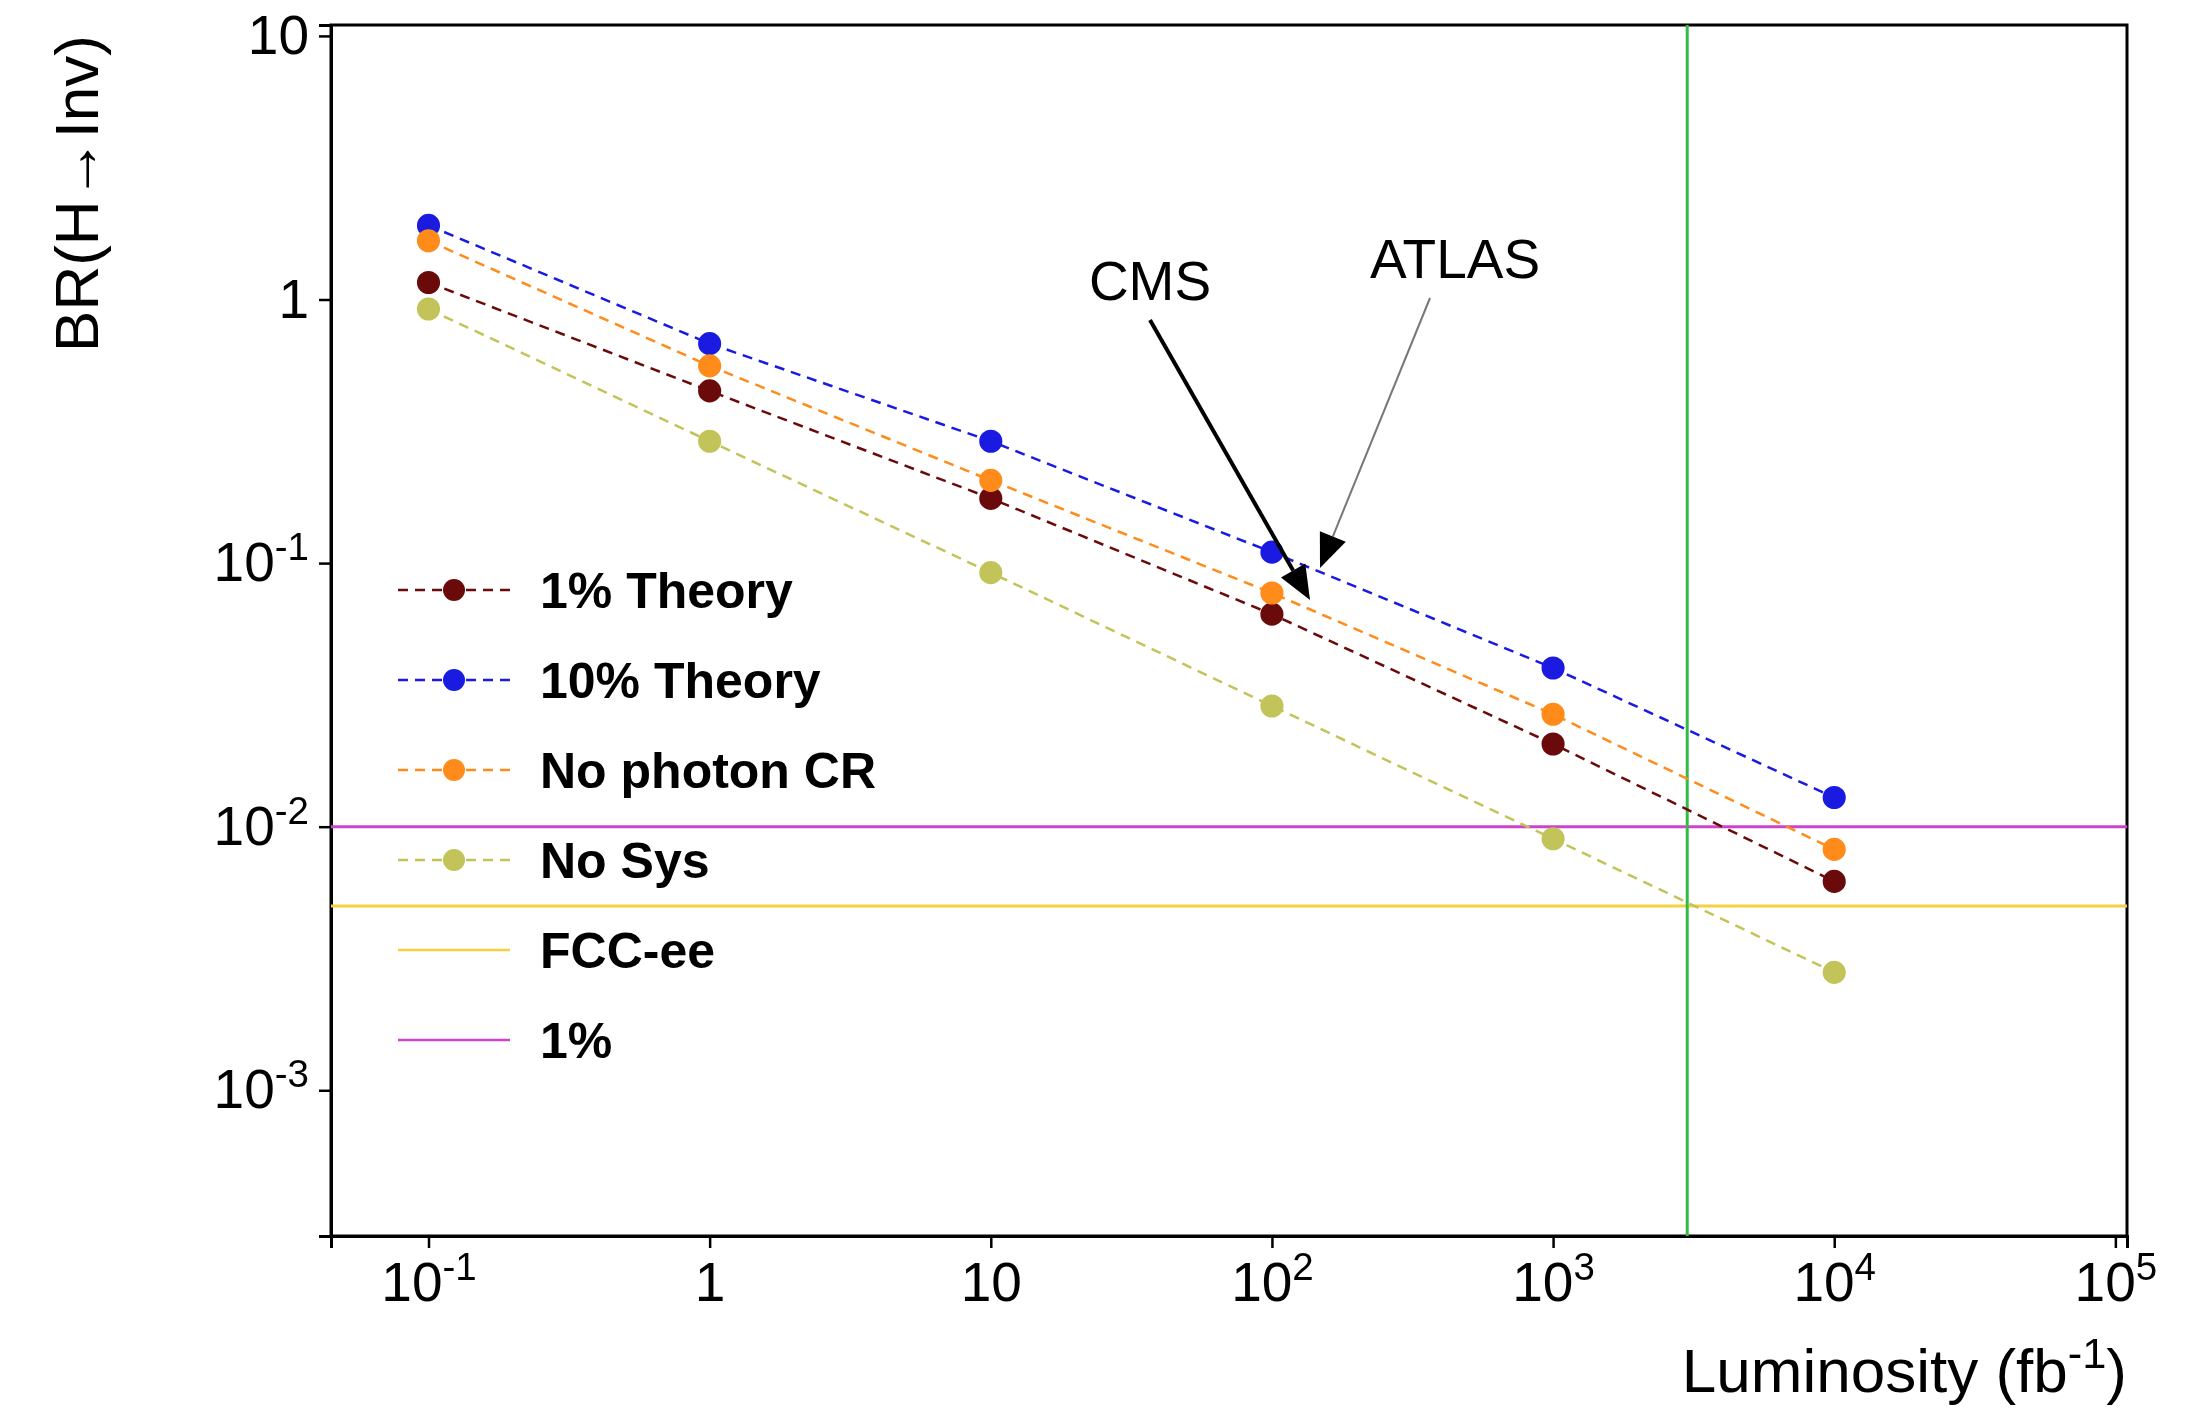 This screenshot has height=1409, width=2187. I want to click on x-tick-label: 10$^{-1}$, so click(429, 1279).